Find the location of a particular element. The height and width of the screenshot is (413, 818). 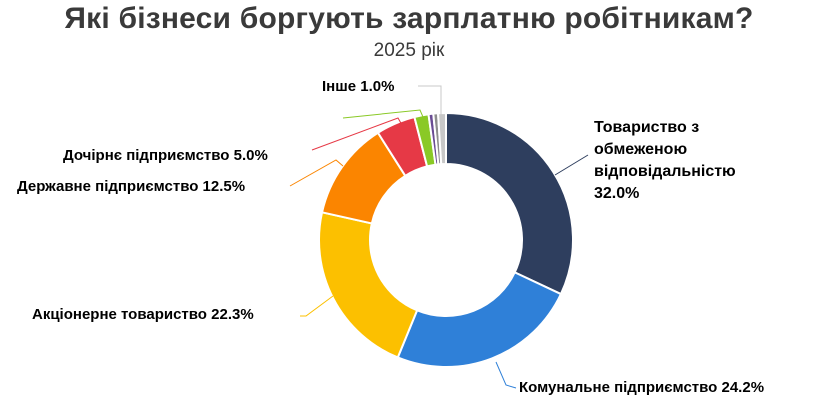

label-derzhavne: Державне підприємство 12.5% is located at coordinates (131, 186).